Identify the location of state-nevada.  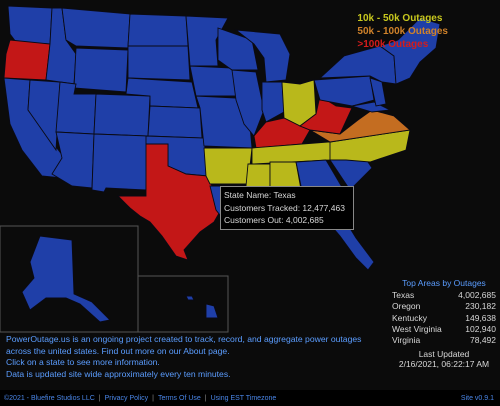
(44, 115).